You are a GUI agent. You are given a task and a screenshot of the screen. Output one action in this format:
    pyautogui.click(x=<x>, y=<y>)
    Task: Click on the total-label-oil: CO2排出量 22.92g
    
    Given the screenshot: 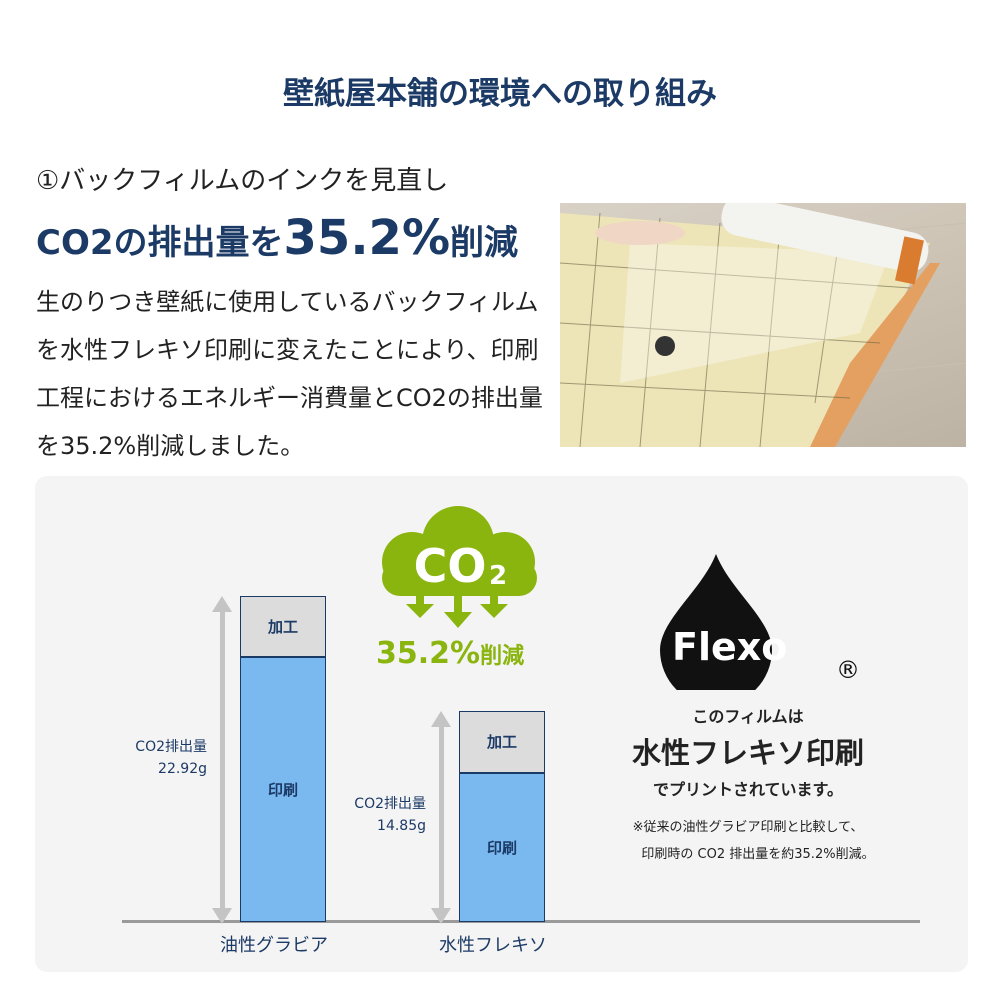 What is the action you would take?
    pyautogui.click(x=171, y=758)
    